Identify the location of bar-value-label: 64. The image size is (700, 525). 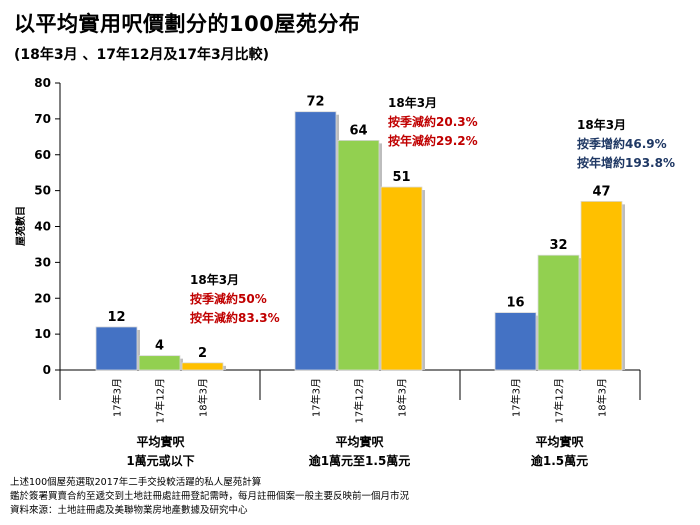
(358, 130).